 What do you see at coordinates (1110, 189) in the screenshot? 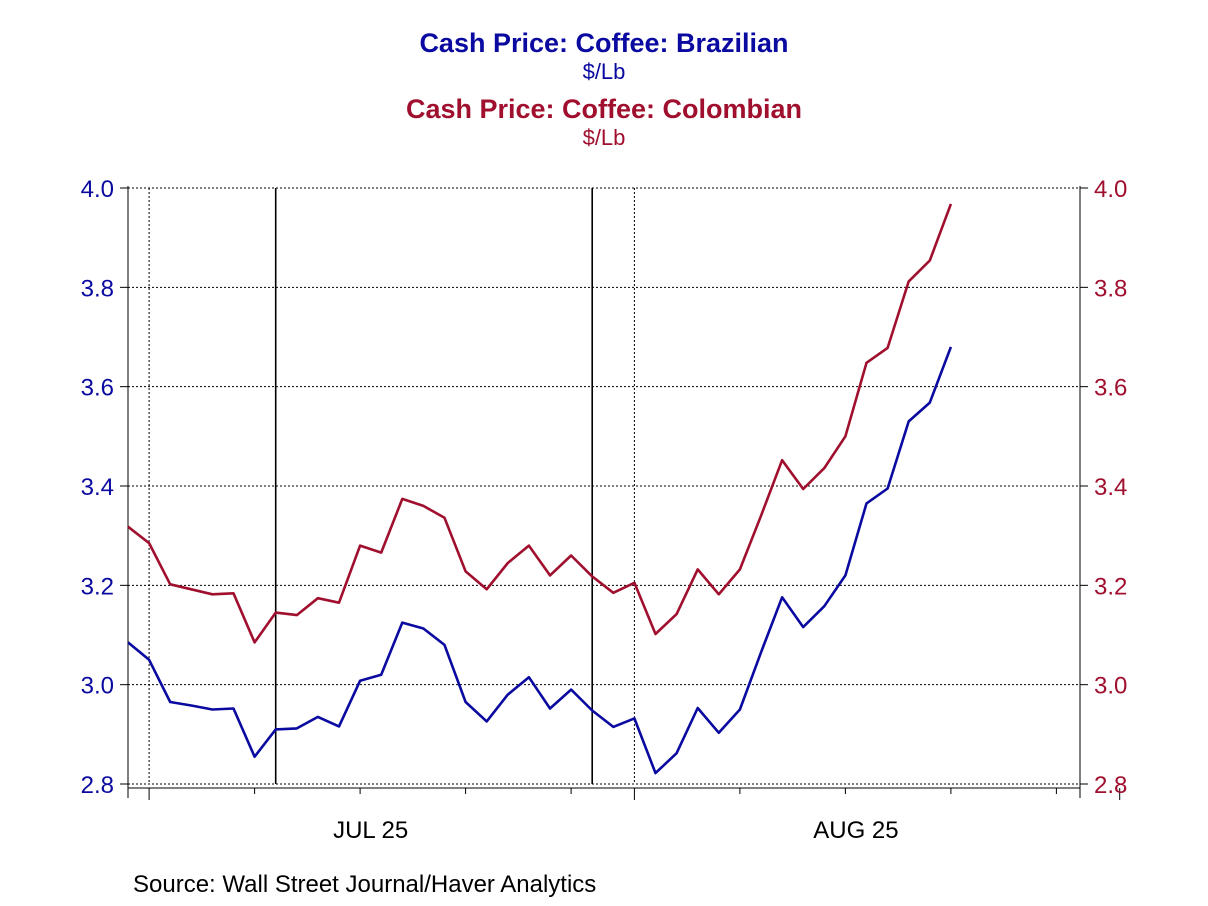
I see `right-tick-label: 4.0` at bounding box center [1110, 189].